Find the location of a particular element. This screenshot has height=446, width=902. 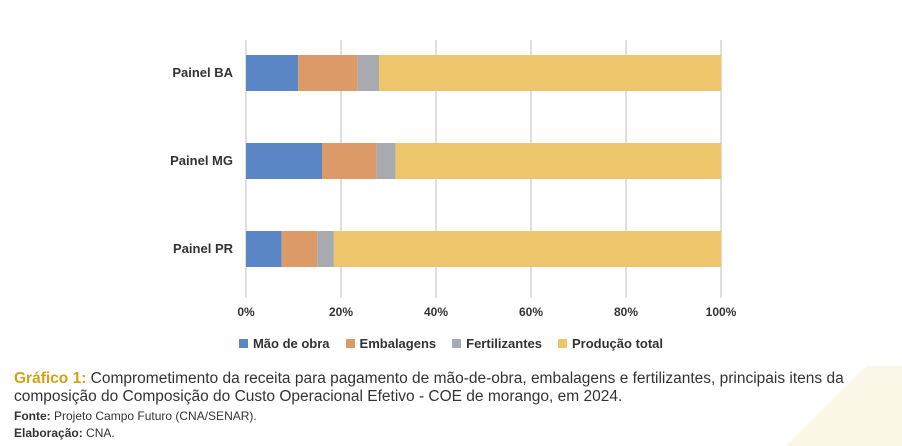

authorship-text: CNA. is located at coordinates (100, 433).